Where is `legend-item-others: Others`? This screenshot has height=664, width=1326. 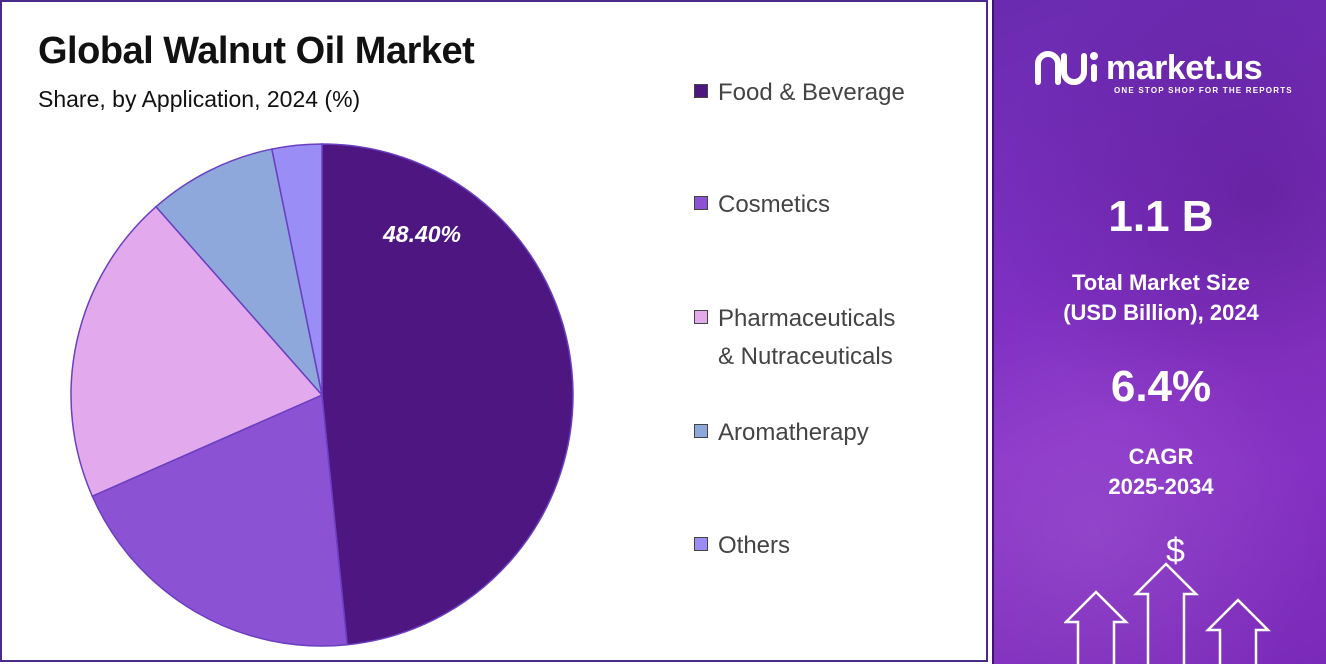
legend-item-others: Others is located at coordinates (844, 546).